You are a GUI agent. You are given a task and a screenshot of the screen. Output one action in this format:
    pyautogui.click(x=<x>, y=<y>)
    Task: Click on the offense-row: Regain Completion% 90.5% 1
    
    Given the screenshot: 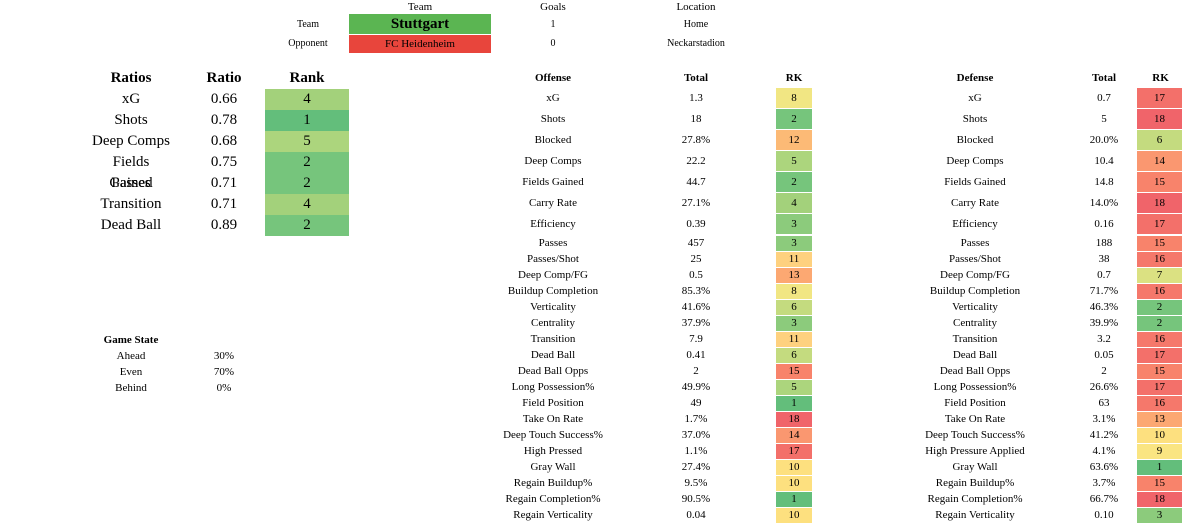 What is the action you would take?
    pyautogui.click(x=646, y=499)
    